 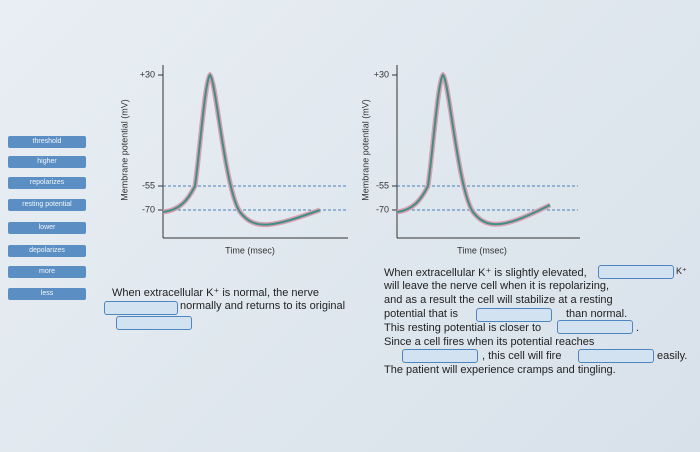 I want to click on text-line: than normal., so click(x=597, y=314).